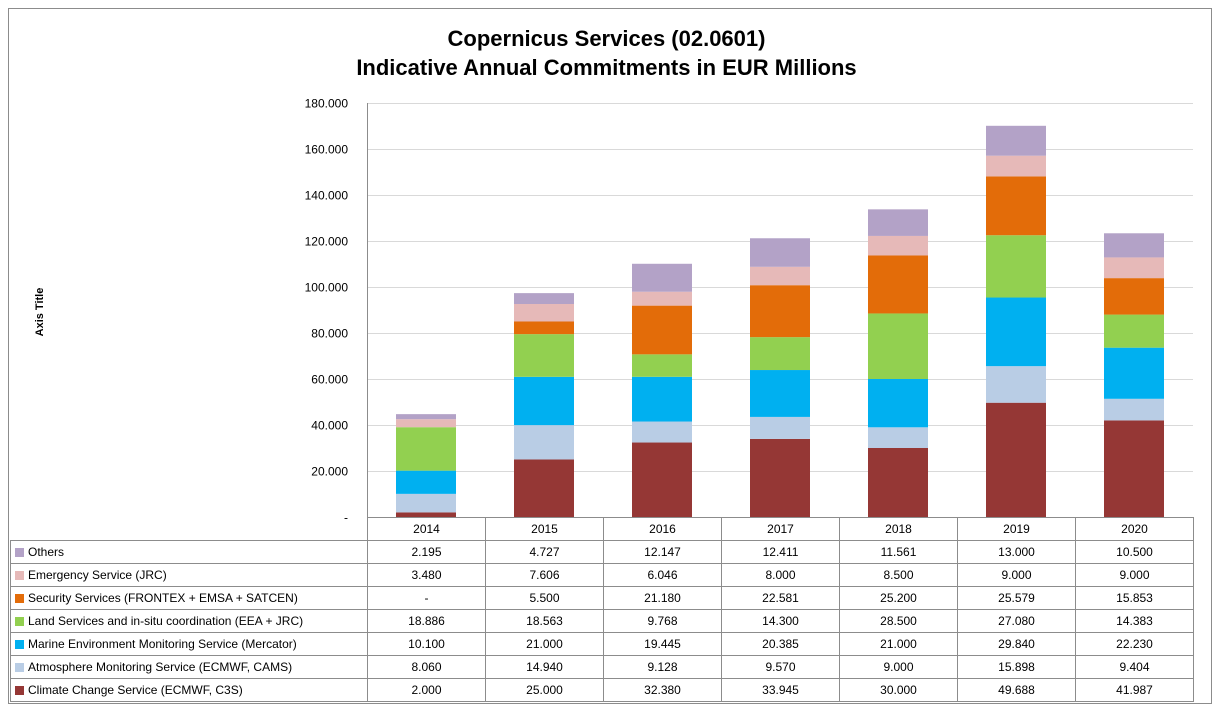  What do you see at coordinates (327, 288) in the screenshot?
I see `y-tick-label: 100.000` at bounding box center [327, 288].